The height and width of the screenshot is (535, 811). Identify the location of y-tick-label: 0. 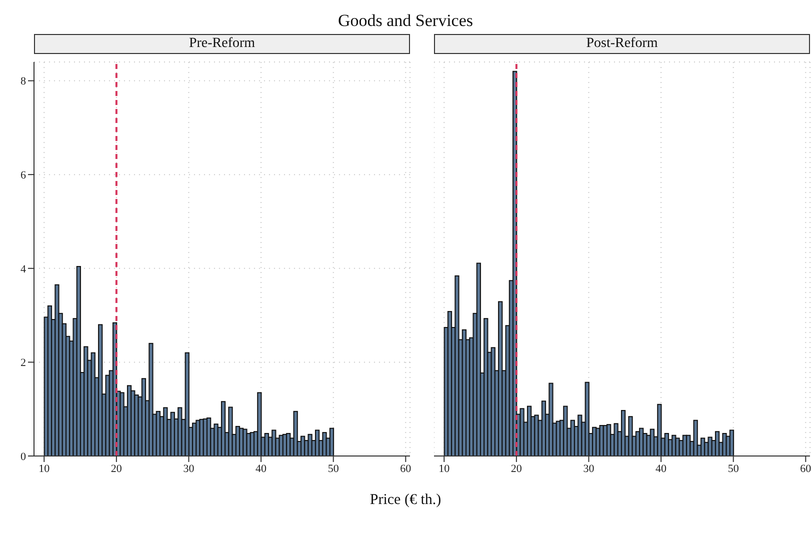
(23, 456).